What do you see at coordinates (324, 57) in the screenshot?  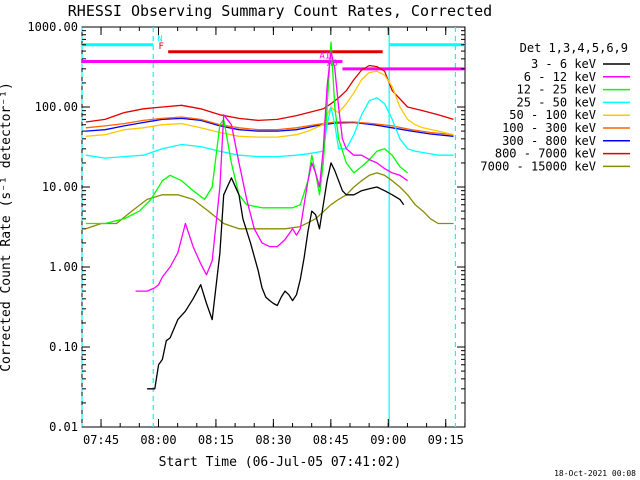 I see `annotation-label-8: A1` at bounding box center [324, 57].